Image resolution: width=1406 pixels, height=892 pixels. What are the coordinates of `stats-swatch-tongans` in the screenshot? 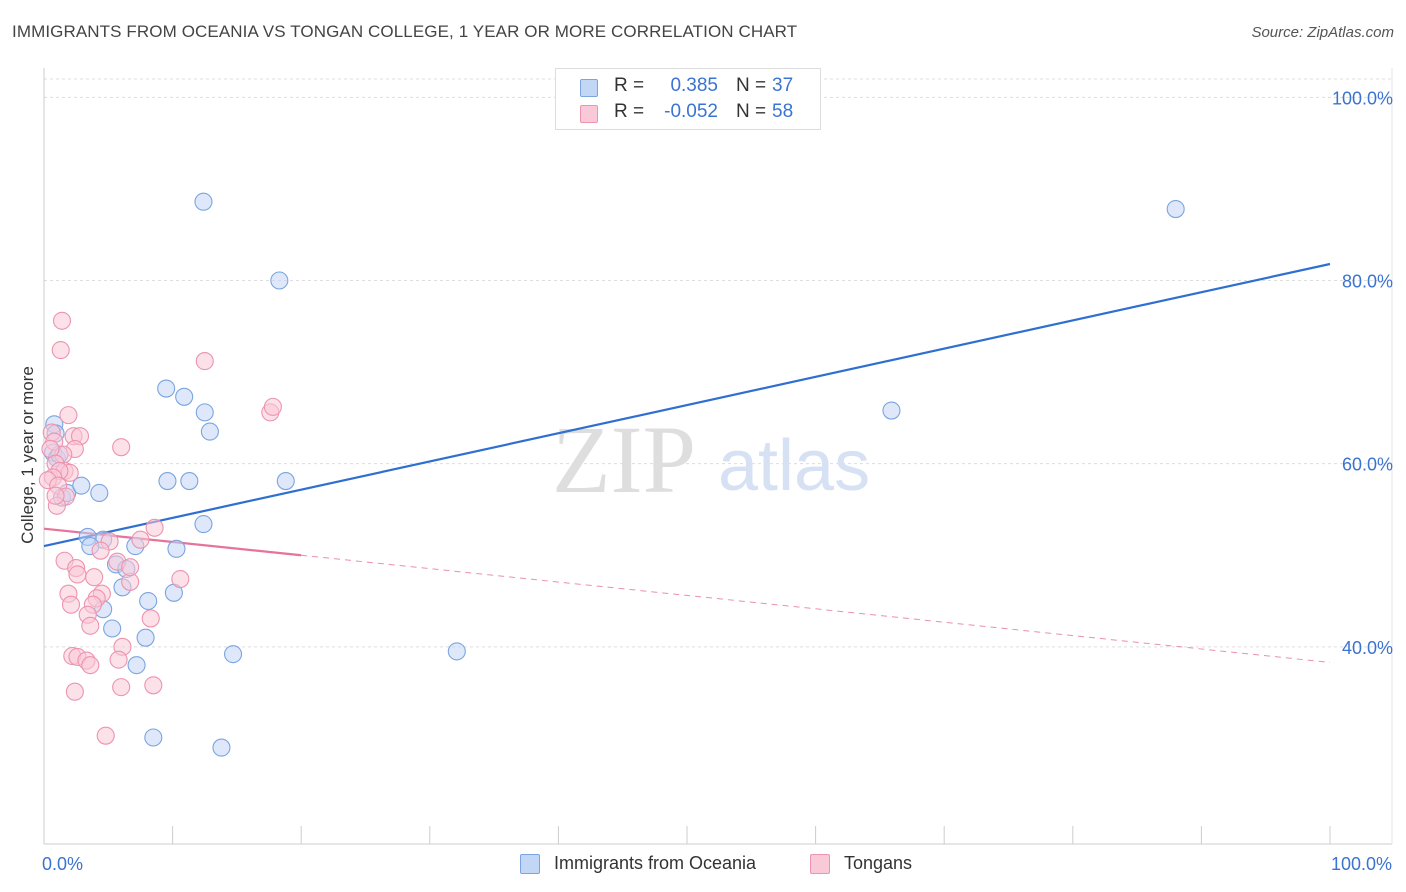 It's located at (589, 114).